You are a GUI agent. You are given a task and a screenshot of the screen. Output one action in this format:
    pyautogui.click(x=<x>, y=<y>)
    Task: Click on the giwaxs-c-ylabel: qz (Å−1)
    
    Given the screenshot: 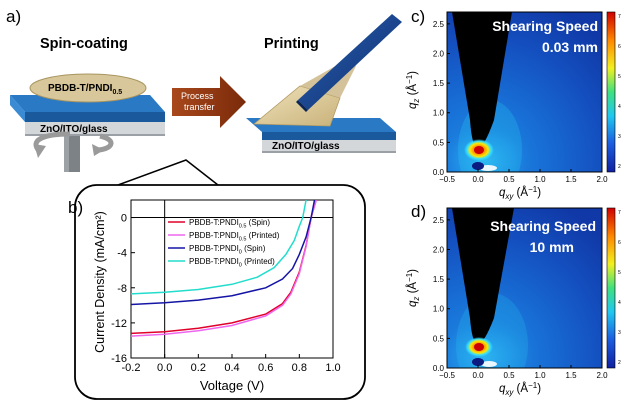 What is the action you would take?
    pyautogui.click(x=413, y=90)
    